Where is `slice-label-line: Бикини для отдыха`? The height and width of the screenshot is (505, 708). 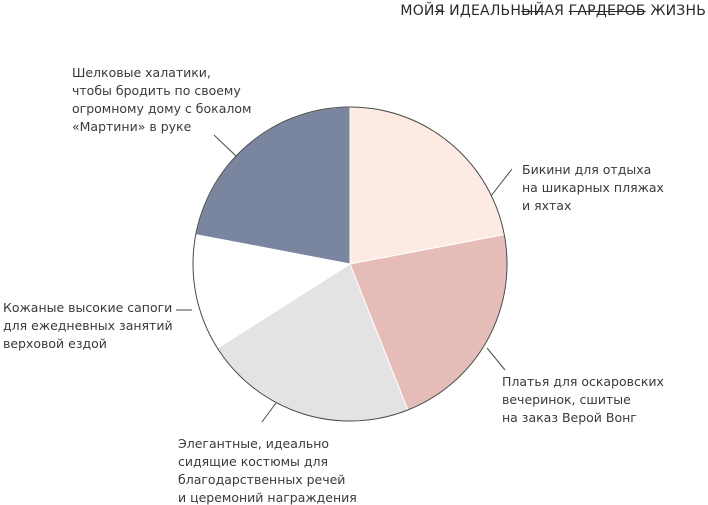
slice-label-line: Бикини для отдыха is located at coordinates (586, 169).